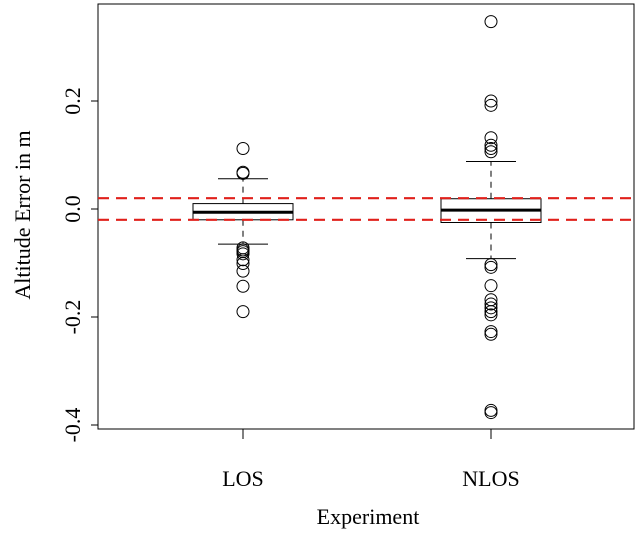 This screenshot has width=641, height=535. Describe the element at coordinates (243, 478) in the screenshot. I see `x-tick-label: LOS` at that location.